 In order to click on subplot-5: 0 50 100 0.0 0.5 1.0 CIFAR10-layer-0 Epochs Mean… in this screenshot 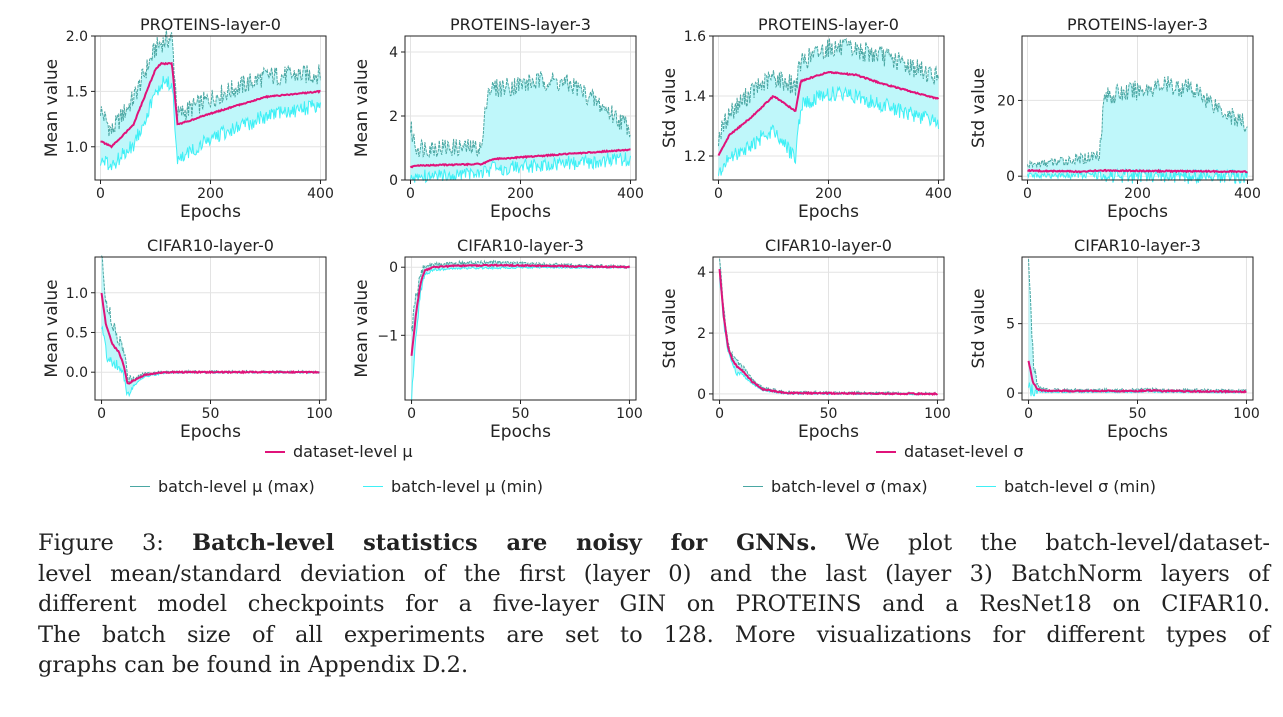, I will do `click(187, 339)`.